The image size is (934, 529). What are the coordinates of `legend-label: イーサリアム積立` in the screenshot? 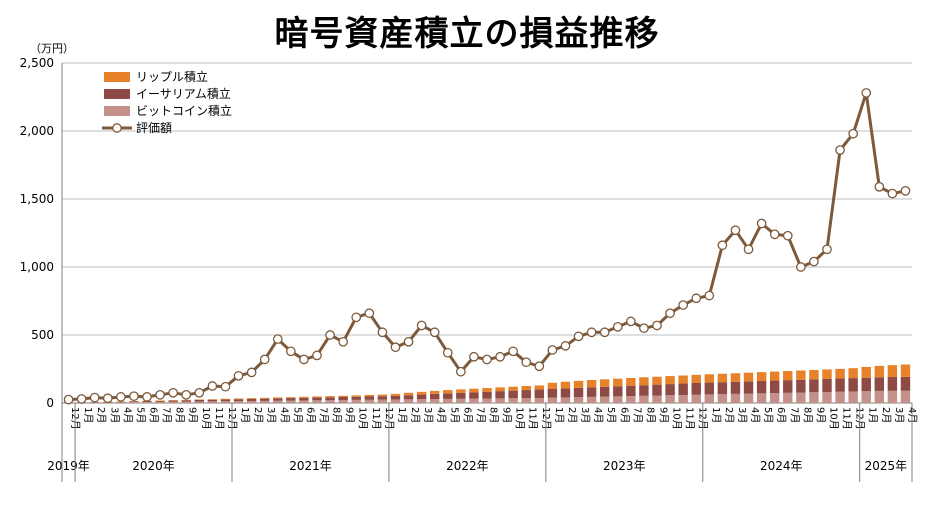 It's located at (183, 93).